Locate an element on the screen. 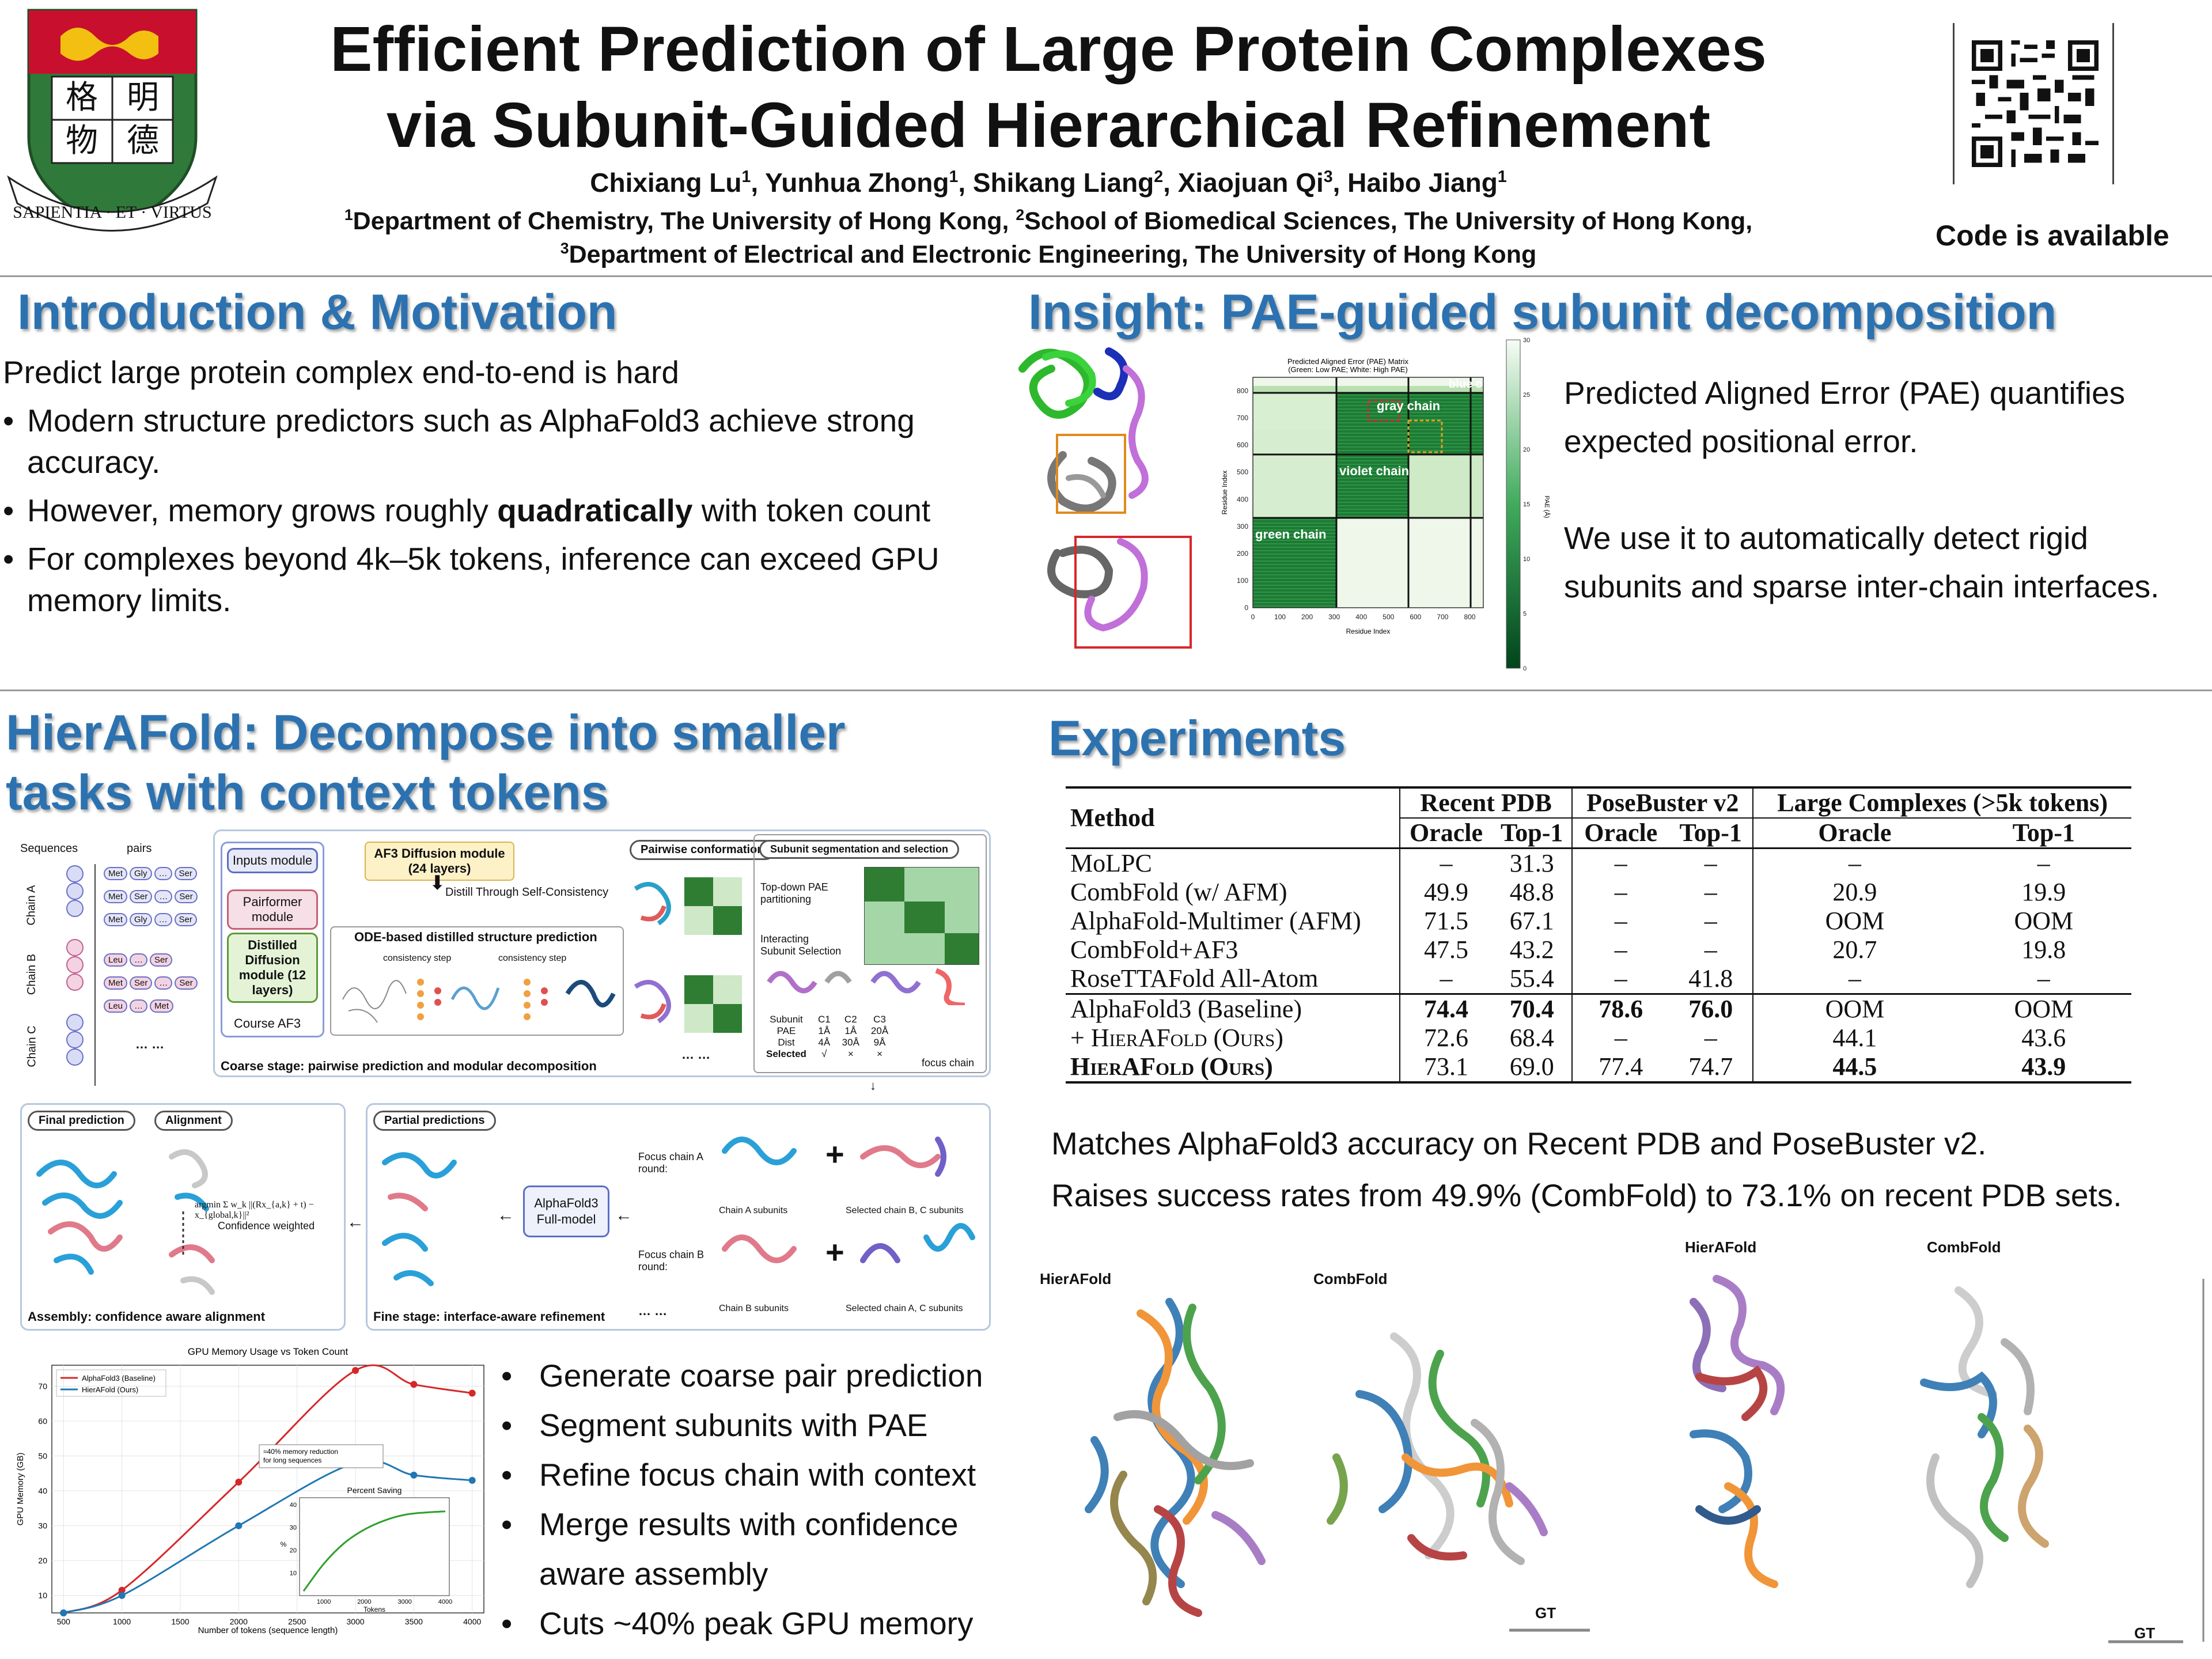 Image resolution: width=2212 pixels, height=1659 pixels. qr-code is located at coordinates (2033, 103).